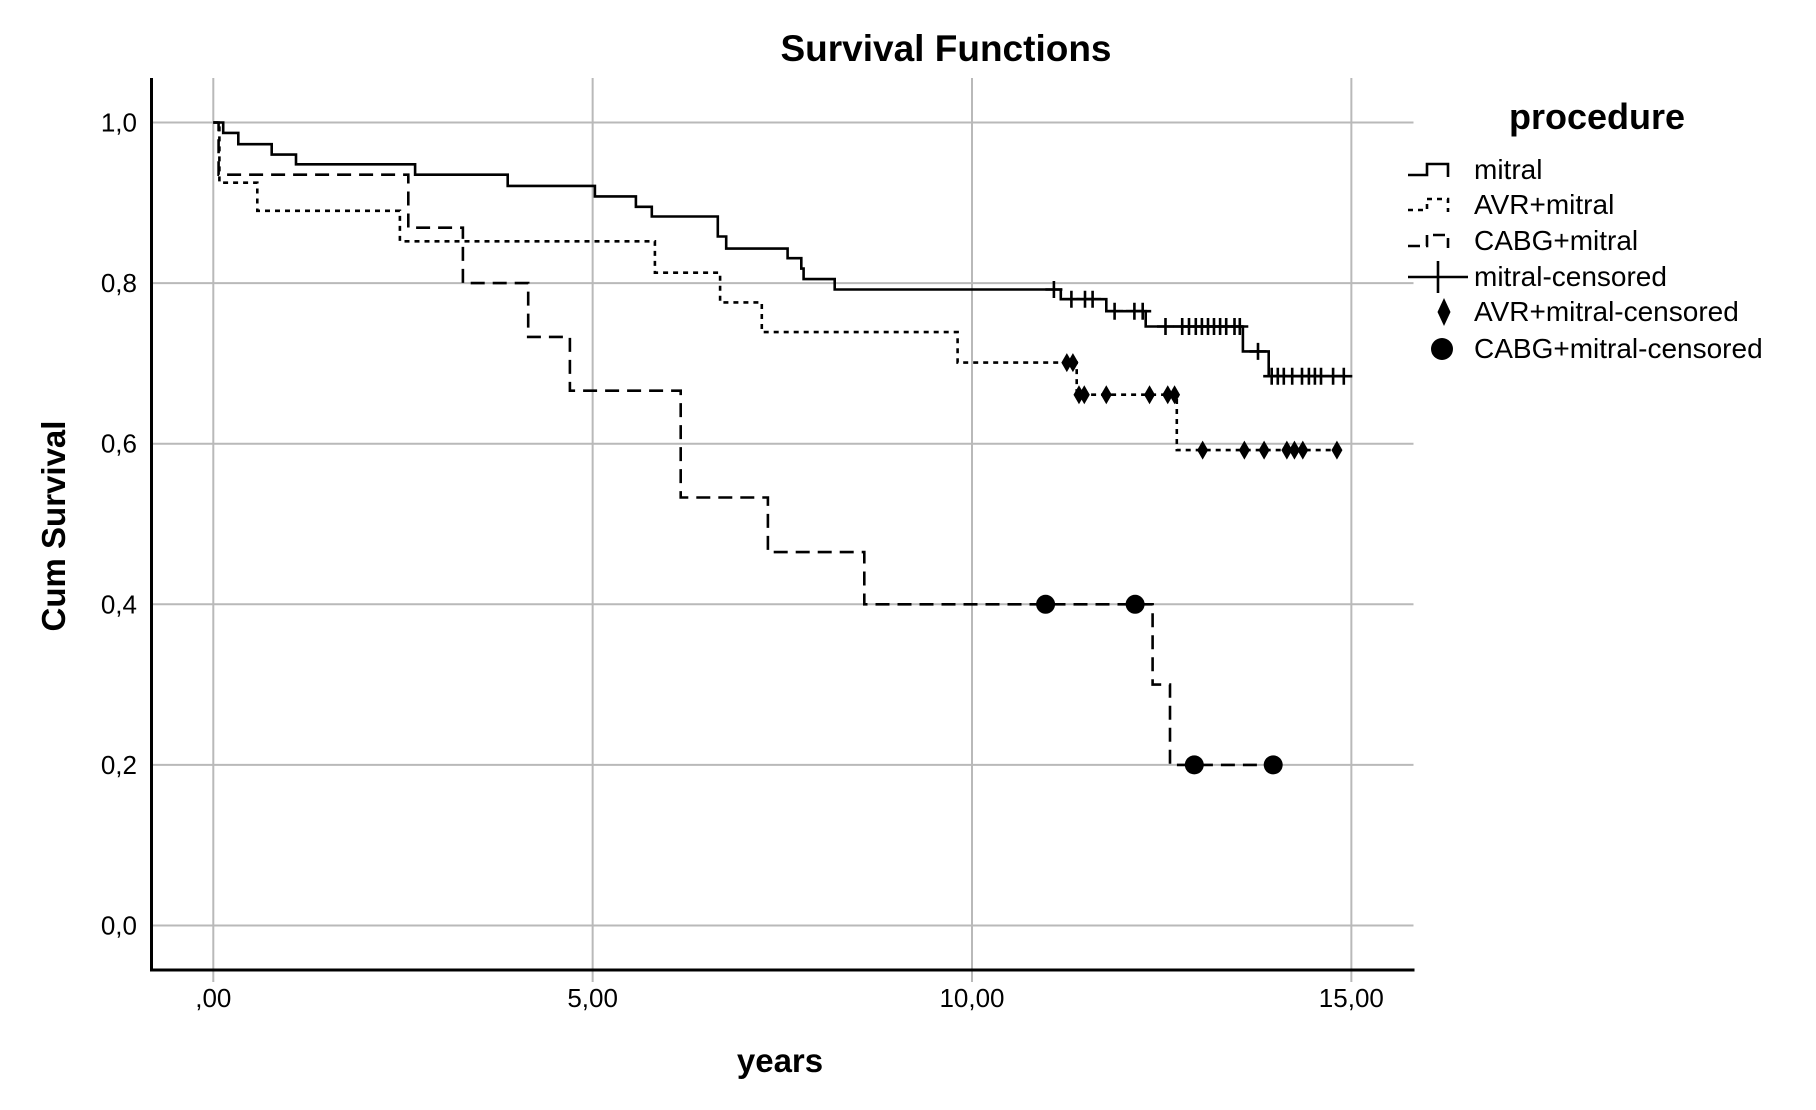 The image size is (1816, 1110). What do you see at coordinates (1618, 348) in the screenshot?
I see `legend-item-label: CABG+mitral-censored` at bounding box center [1618, 348].